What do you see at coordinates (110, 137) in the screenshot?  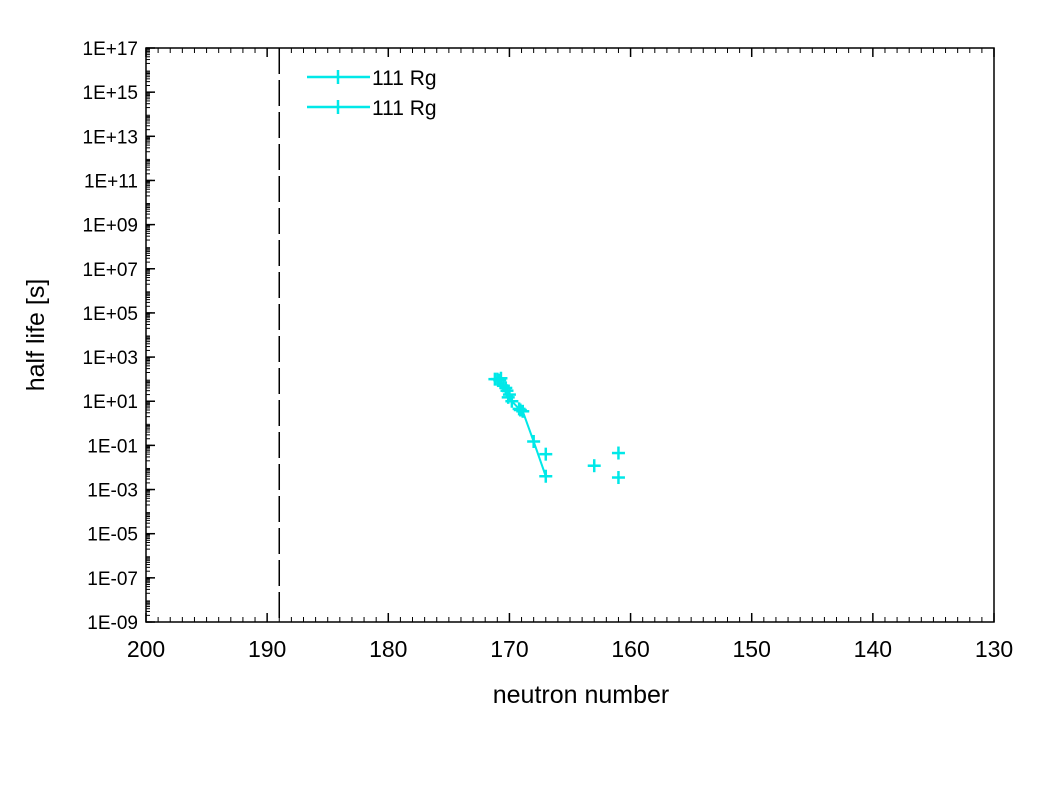 I see `y-tick-label: 1E+13` at bounding box center [110, 137].